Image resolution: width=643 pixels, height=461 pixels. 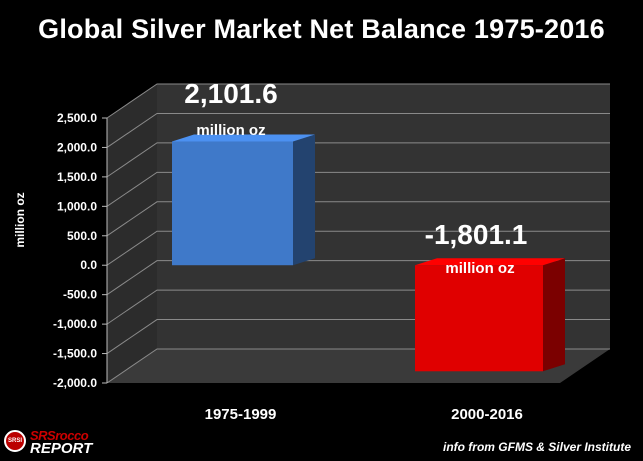 I want to click on bar-negative, so click(x=490, y=315).